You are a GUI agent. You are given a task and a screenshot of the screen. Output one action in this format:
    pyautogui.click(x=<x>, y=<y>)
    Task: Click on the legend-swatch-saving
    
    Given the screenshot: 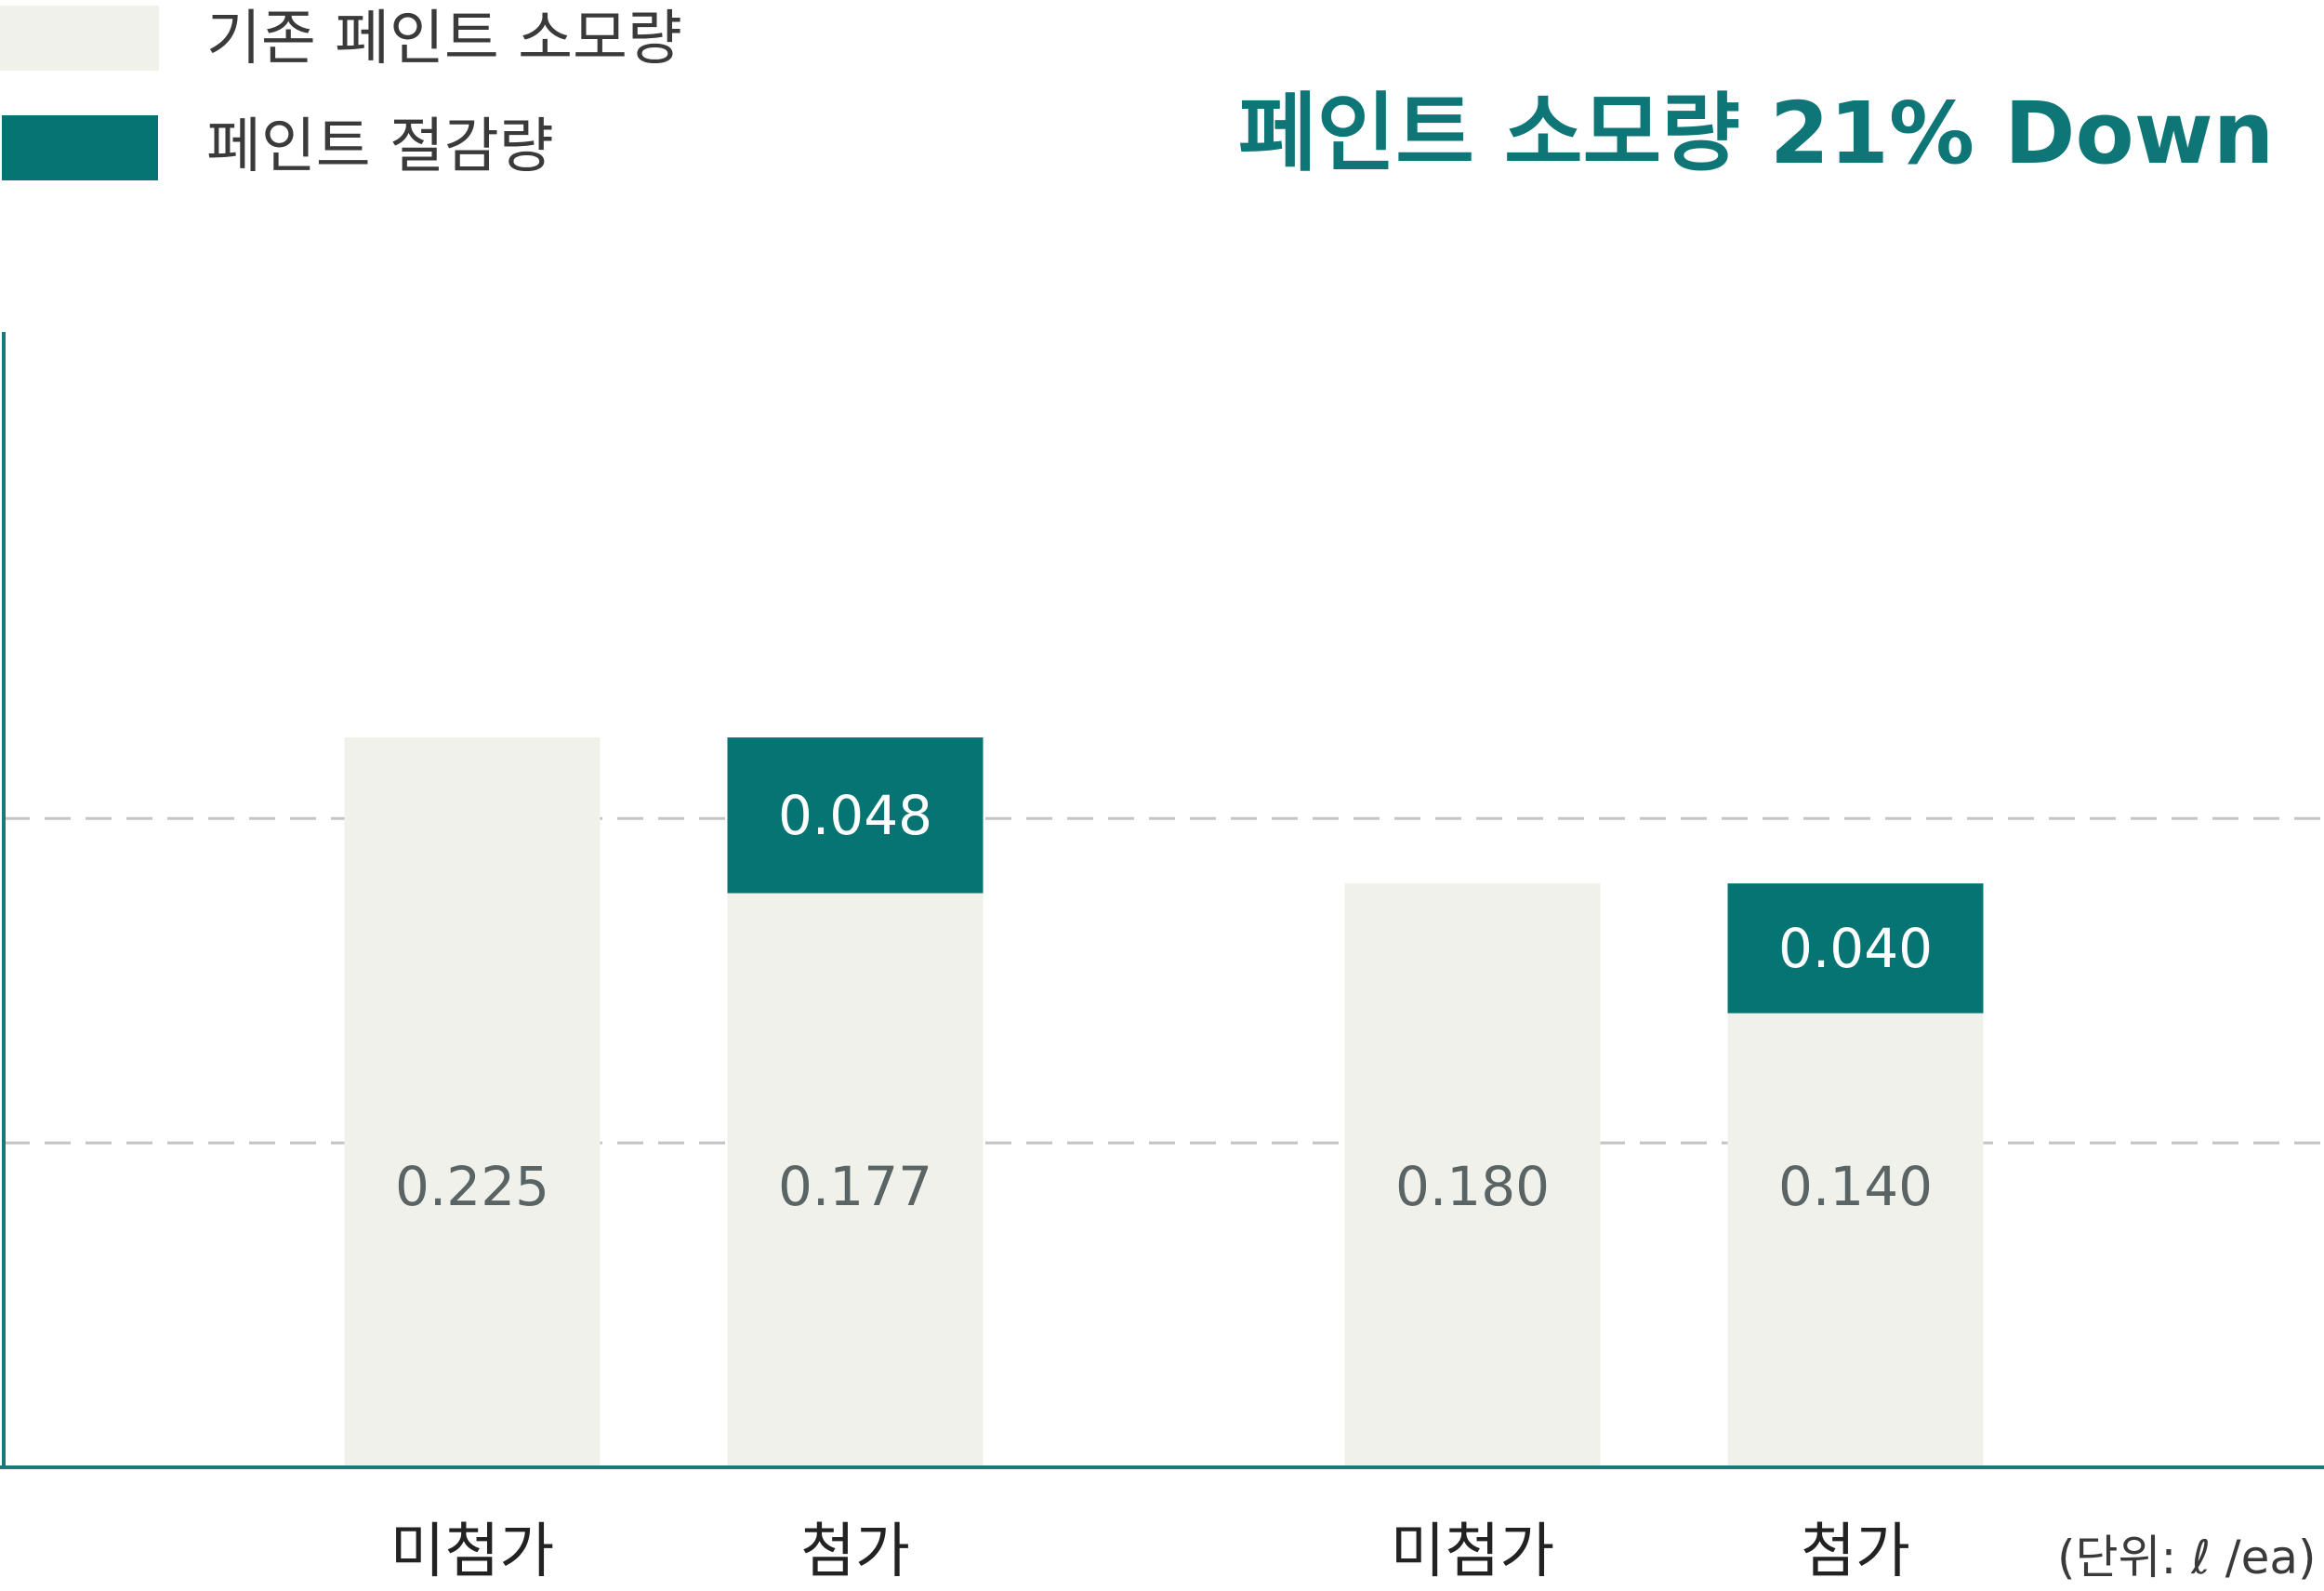 What is the action you would take?
    pyautogui.click(x=80, y=147)
    